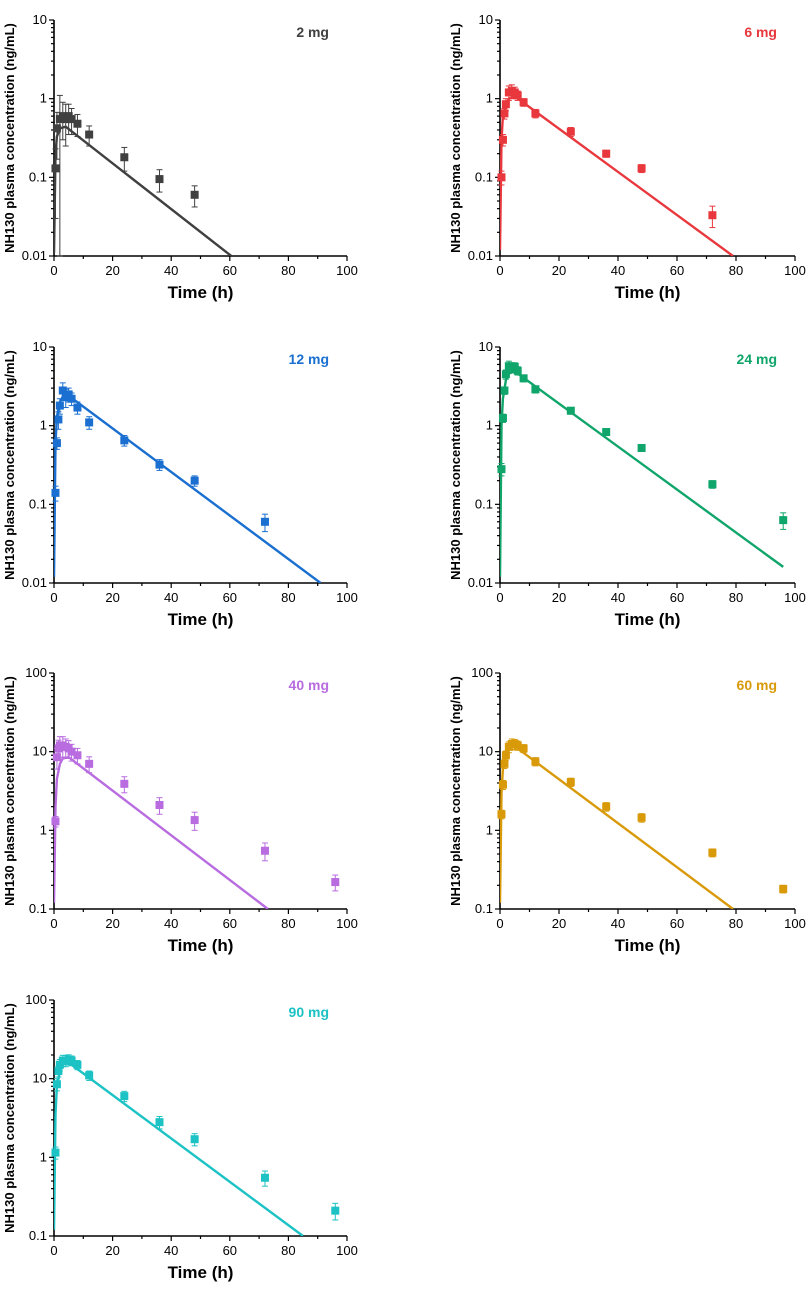 The width and height of the screenshot is (809, 1289). I want to click on dose-label: 40 mg, so click(309, 685).